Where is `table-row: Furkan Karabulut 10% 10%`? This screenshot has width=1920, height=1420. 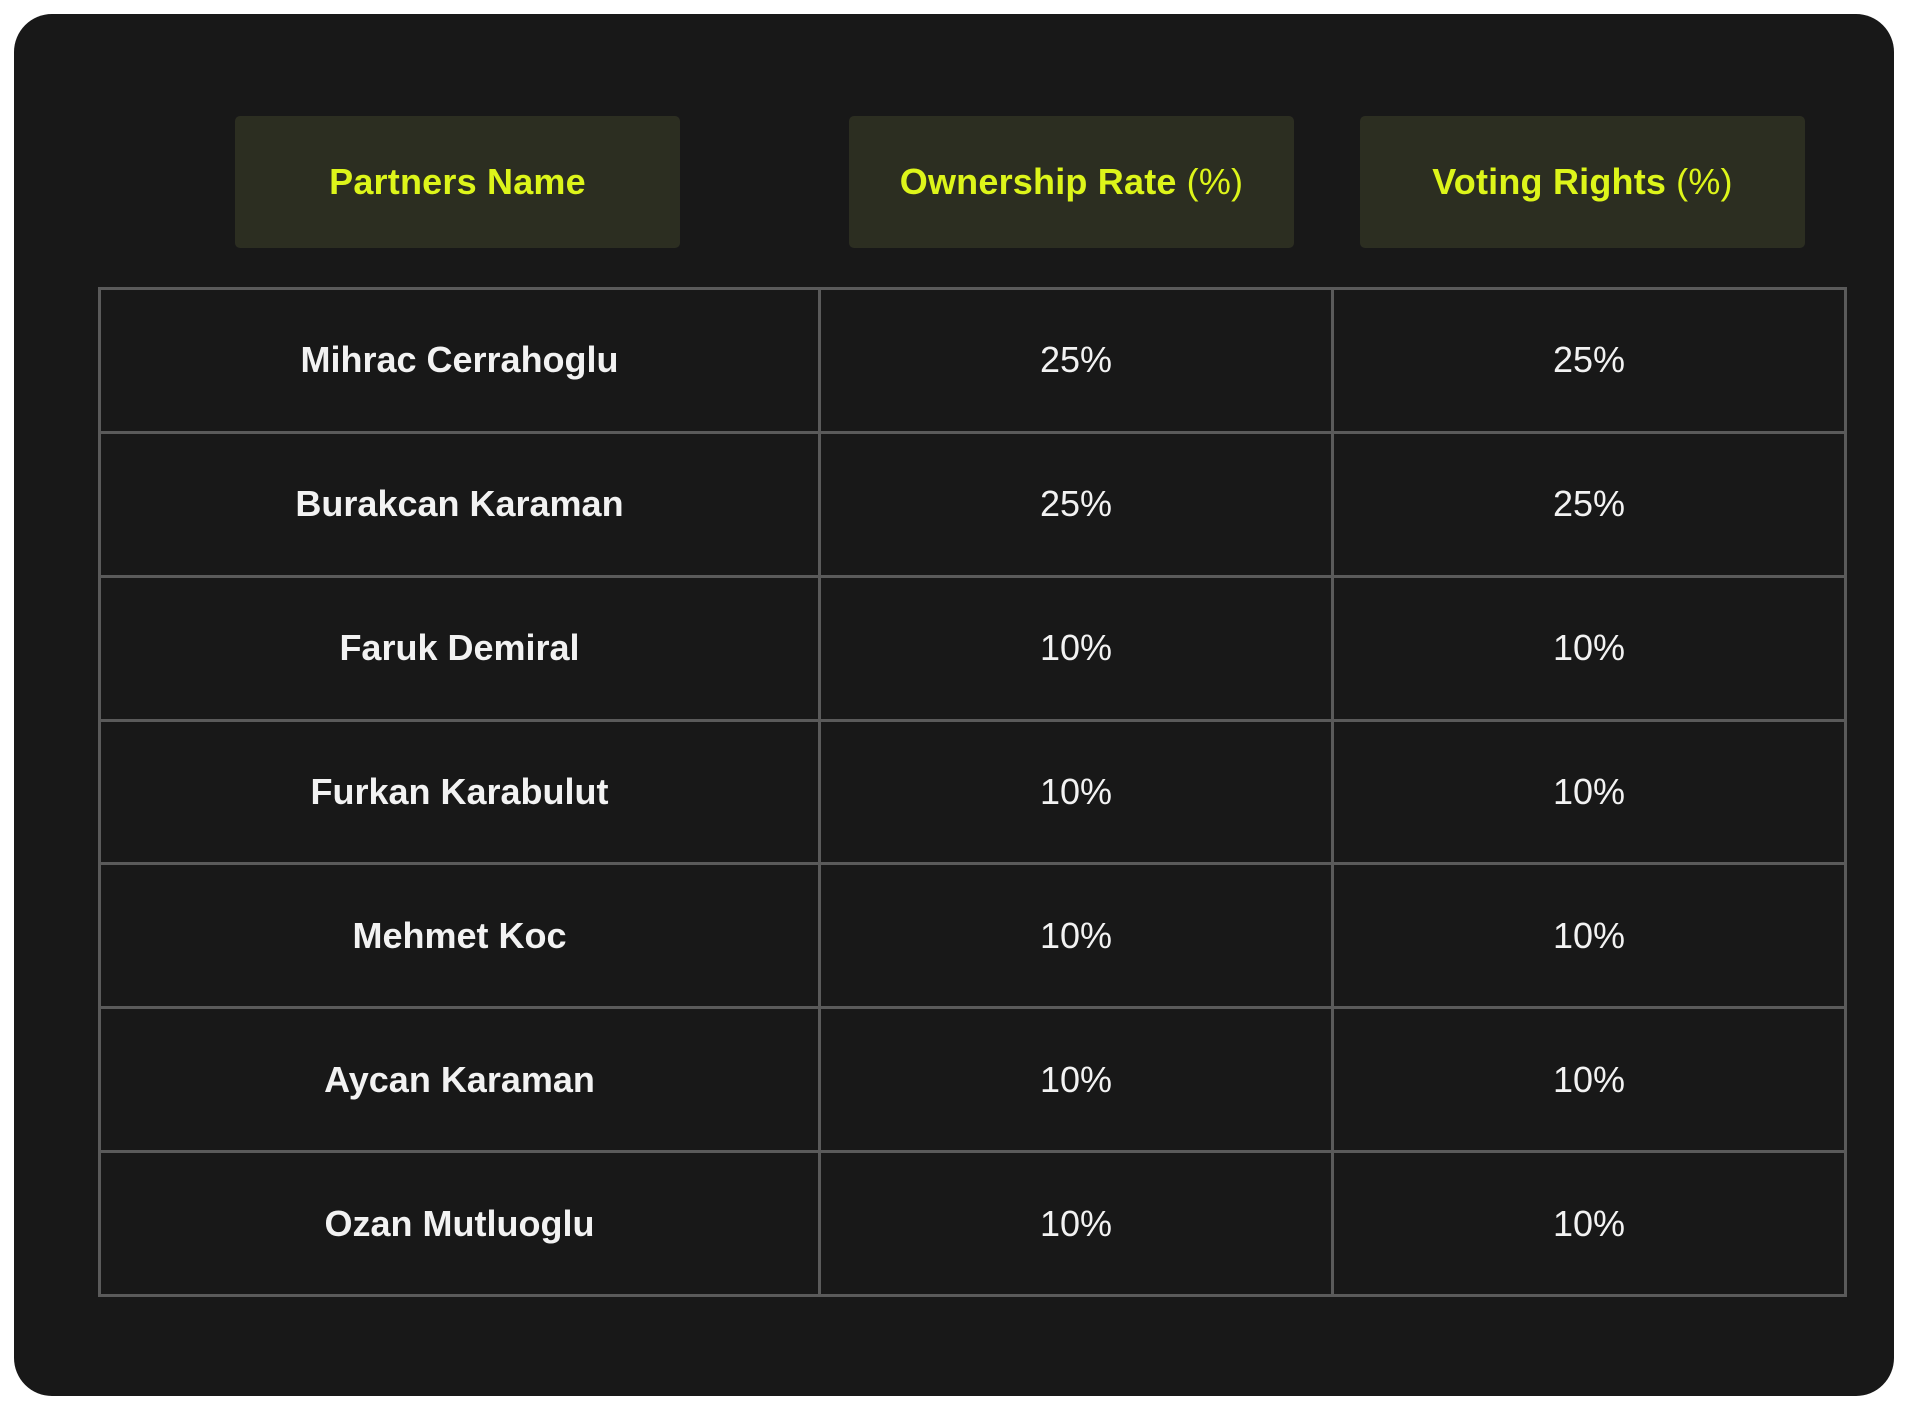
table-row: Furkan Karabulut 10% 10% is located at coordinates (972, 792).